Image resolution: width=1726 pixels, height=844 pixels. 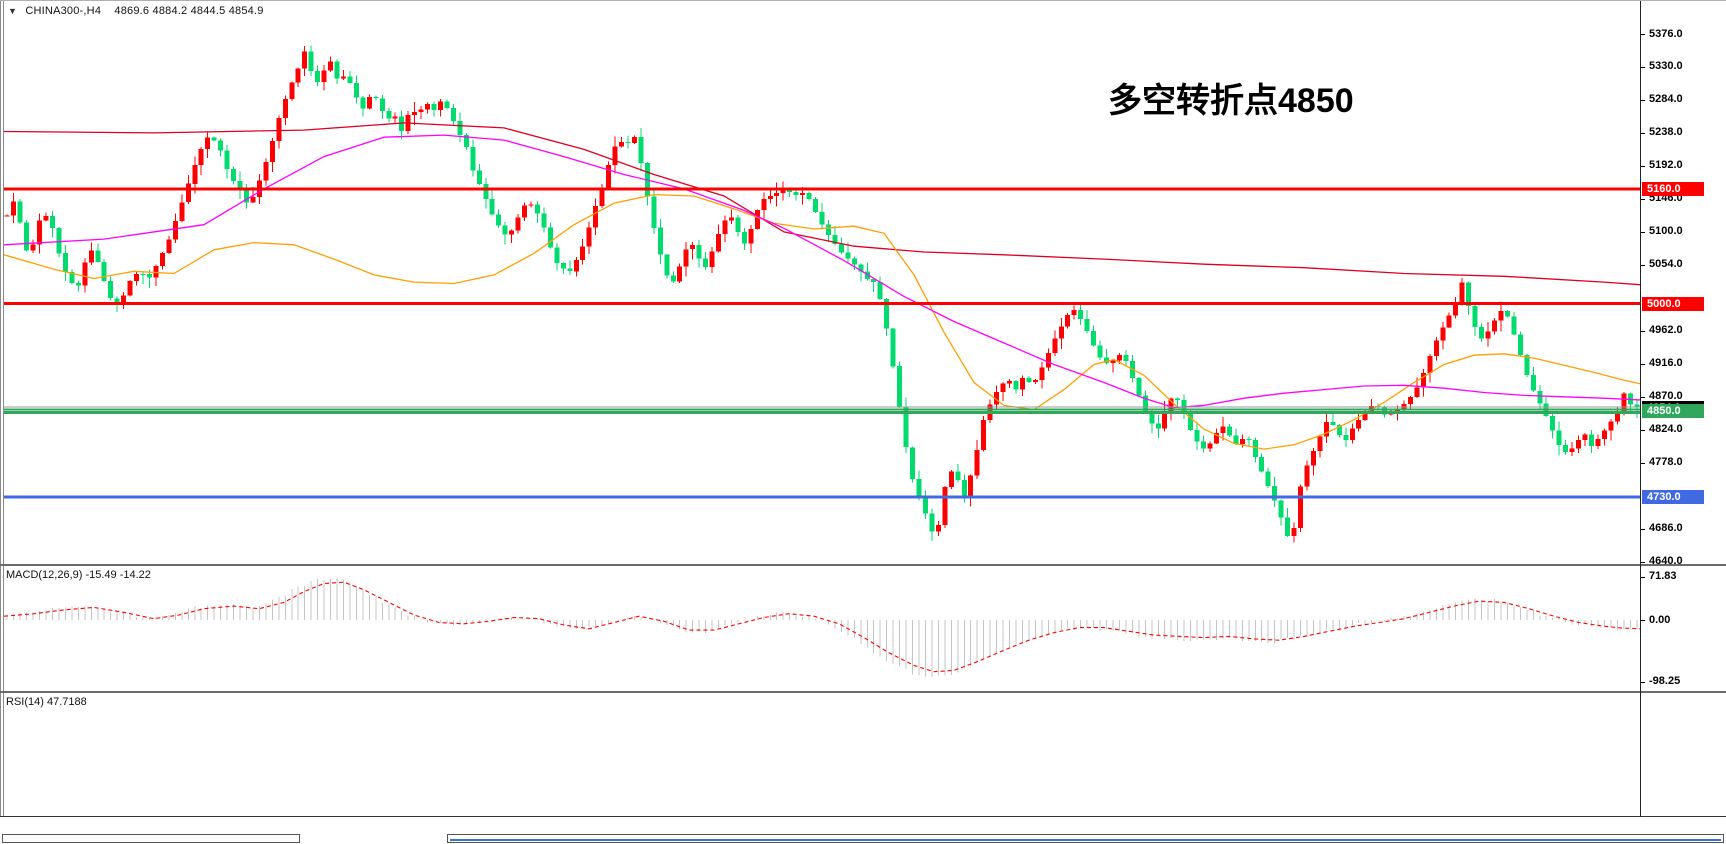 I want to click on rsi-panel-canvas, so click(x=822, y=754).